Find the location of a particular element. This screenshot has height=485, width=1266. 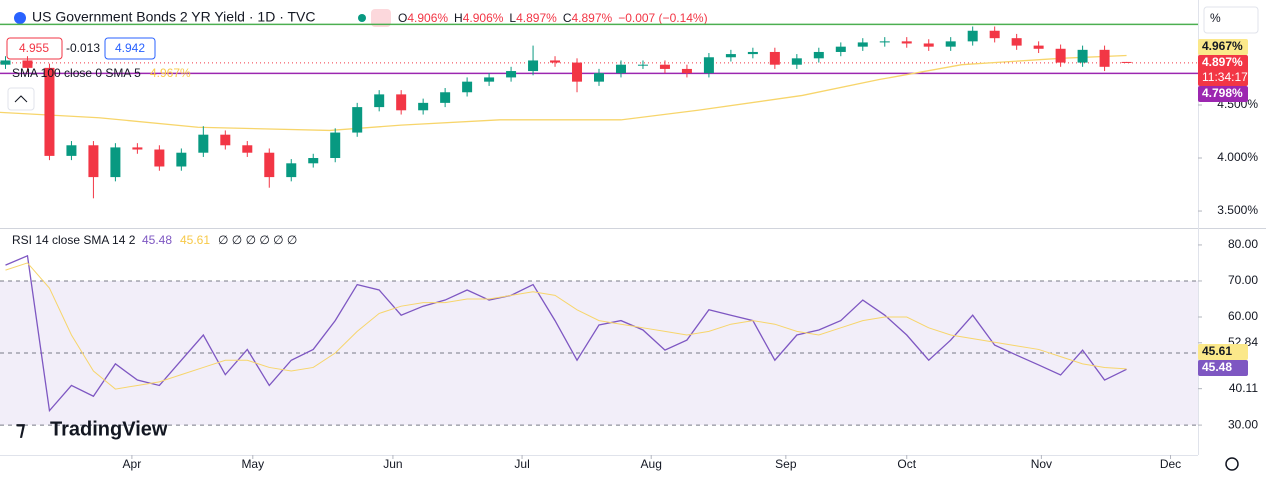

price-tag-label: 45.61 is located at coordinates (1217, 351).